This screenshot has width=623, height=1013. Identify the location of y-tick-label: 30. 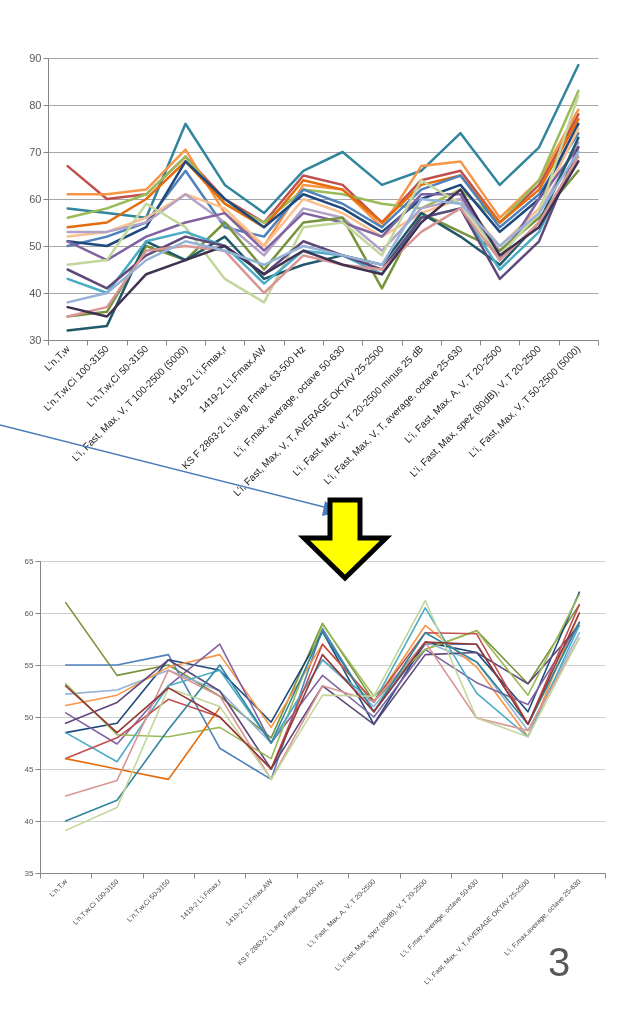
(35, 339).